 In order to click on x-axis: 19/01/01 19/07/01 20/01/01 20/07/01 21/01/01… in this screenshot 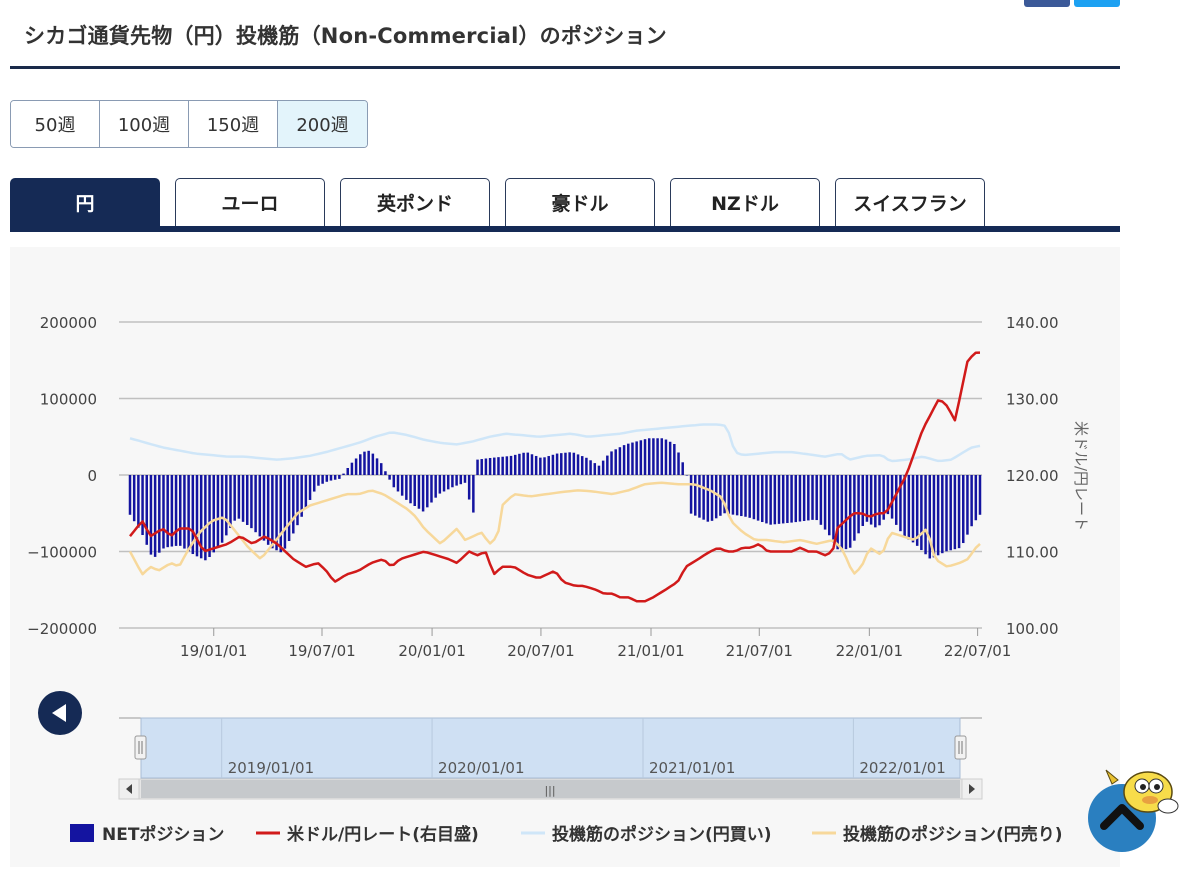, I will do `click(595, 644)`.